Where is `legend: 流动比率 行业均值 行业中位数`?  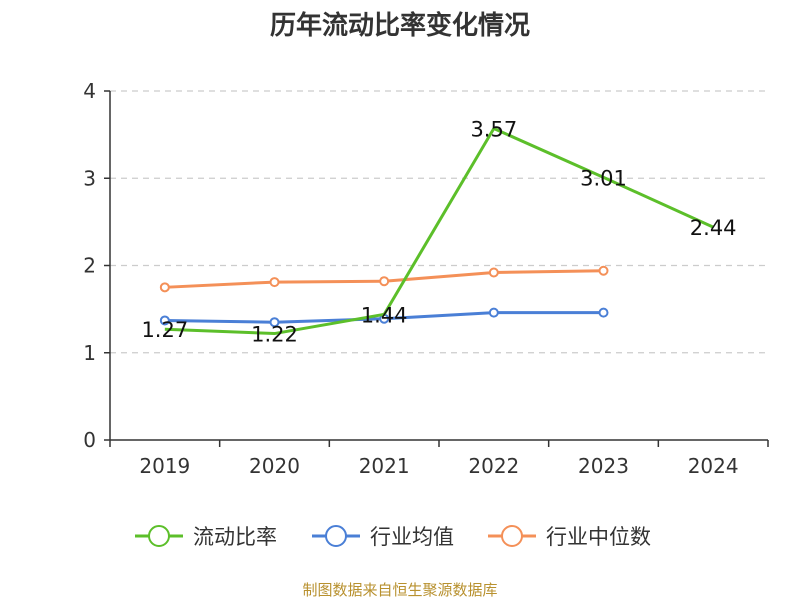
legend: 流动比率 行业均值 行业中位数 is located at coordinates (393, 537).